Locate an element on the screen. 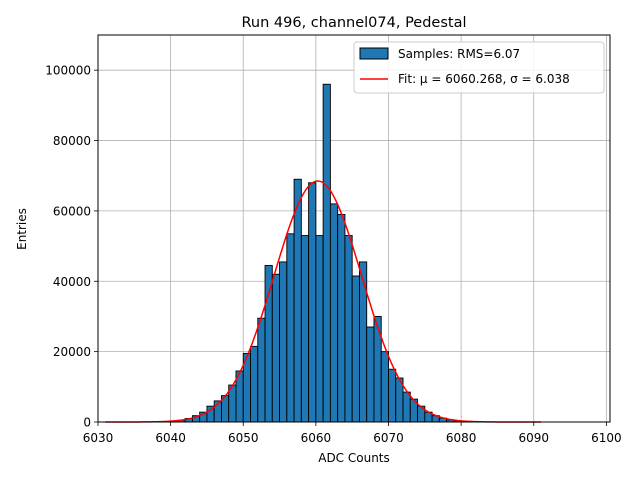 The width and height of the screenshot is (640, 480). y-tick-label: 80000 is located at coordinates (72, 141).